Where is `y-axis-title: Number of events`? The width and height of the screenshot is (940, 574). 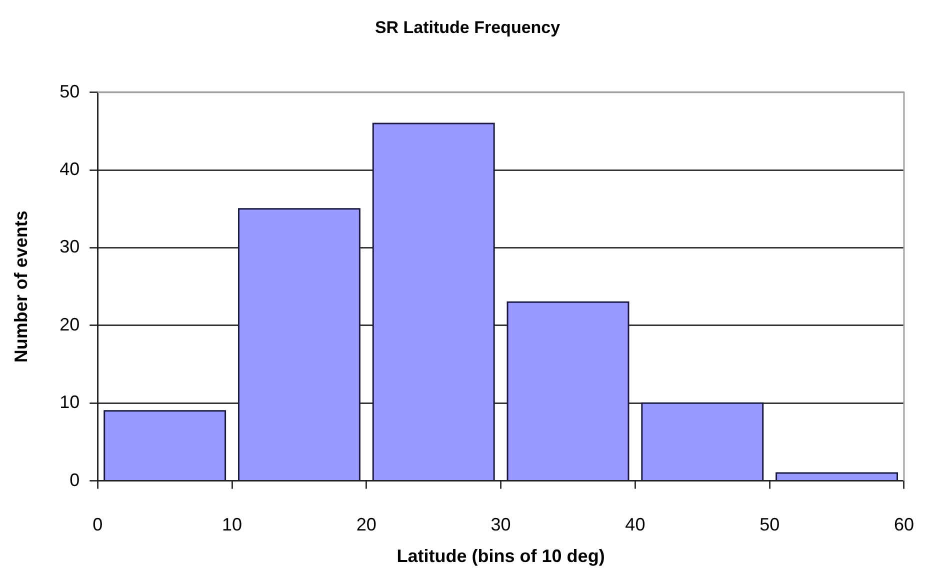
y-axis-title: Number of events is located at coordinates (20, 286).